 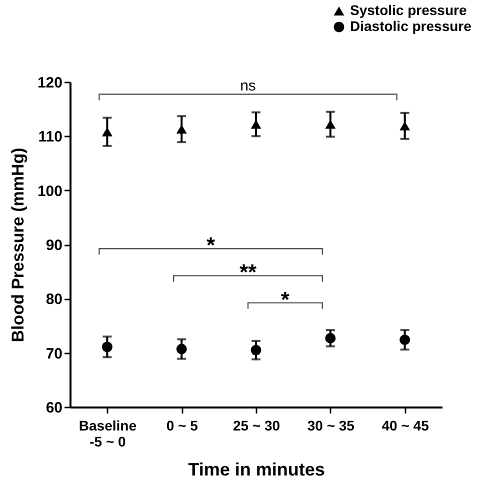 I want to click on legend-label: Systolic pressure, so click(x=408, y=10).